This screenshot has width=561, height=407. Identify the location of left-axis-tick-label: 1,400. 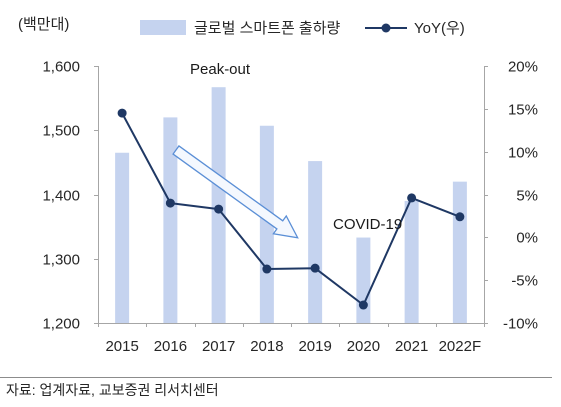
(61, 196).